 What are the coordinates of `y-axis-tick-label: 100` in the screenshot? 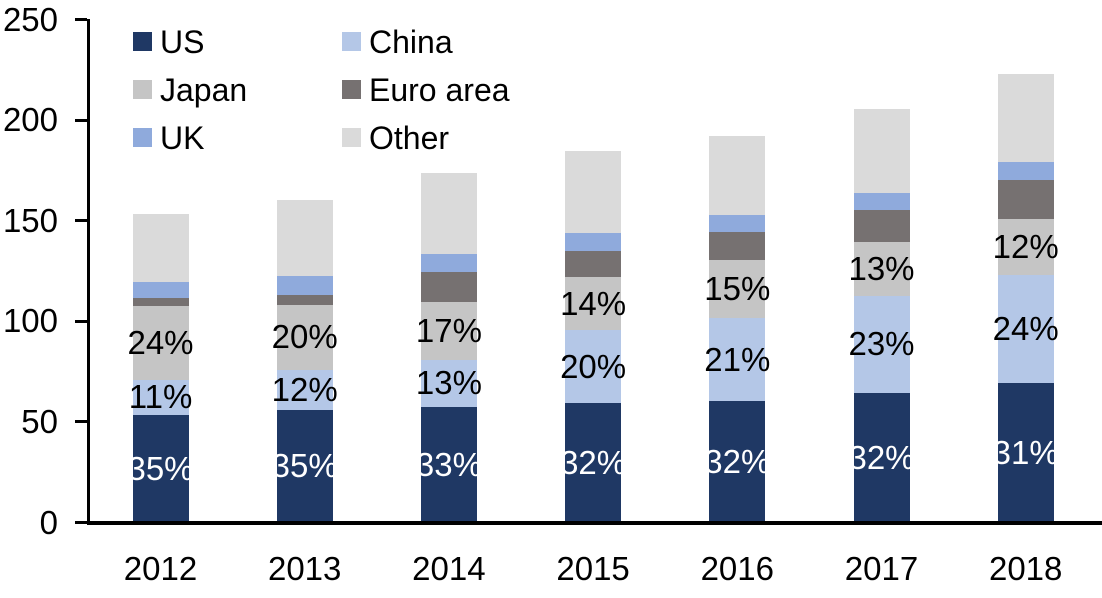 It's located at (30, 321).